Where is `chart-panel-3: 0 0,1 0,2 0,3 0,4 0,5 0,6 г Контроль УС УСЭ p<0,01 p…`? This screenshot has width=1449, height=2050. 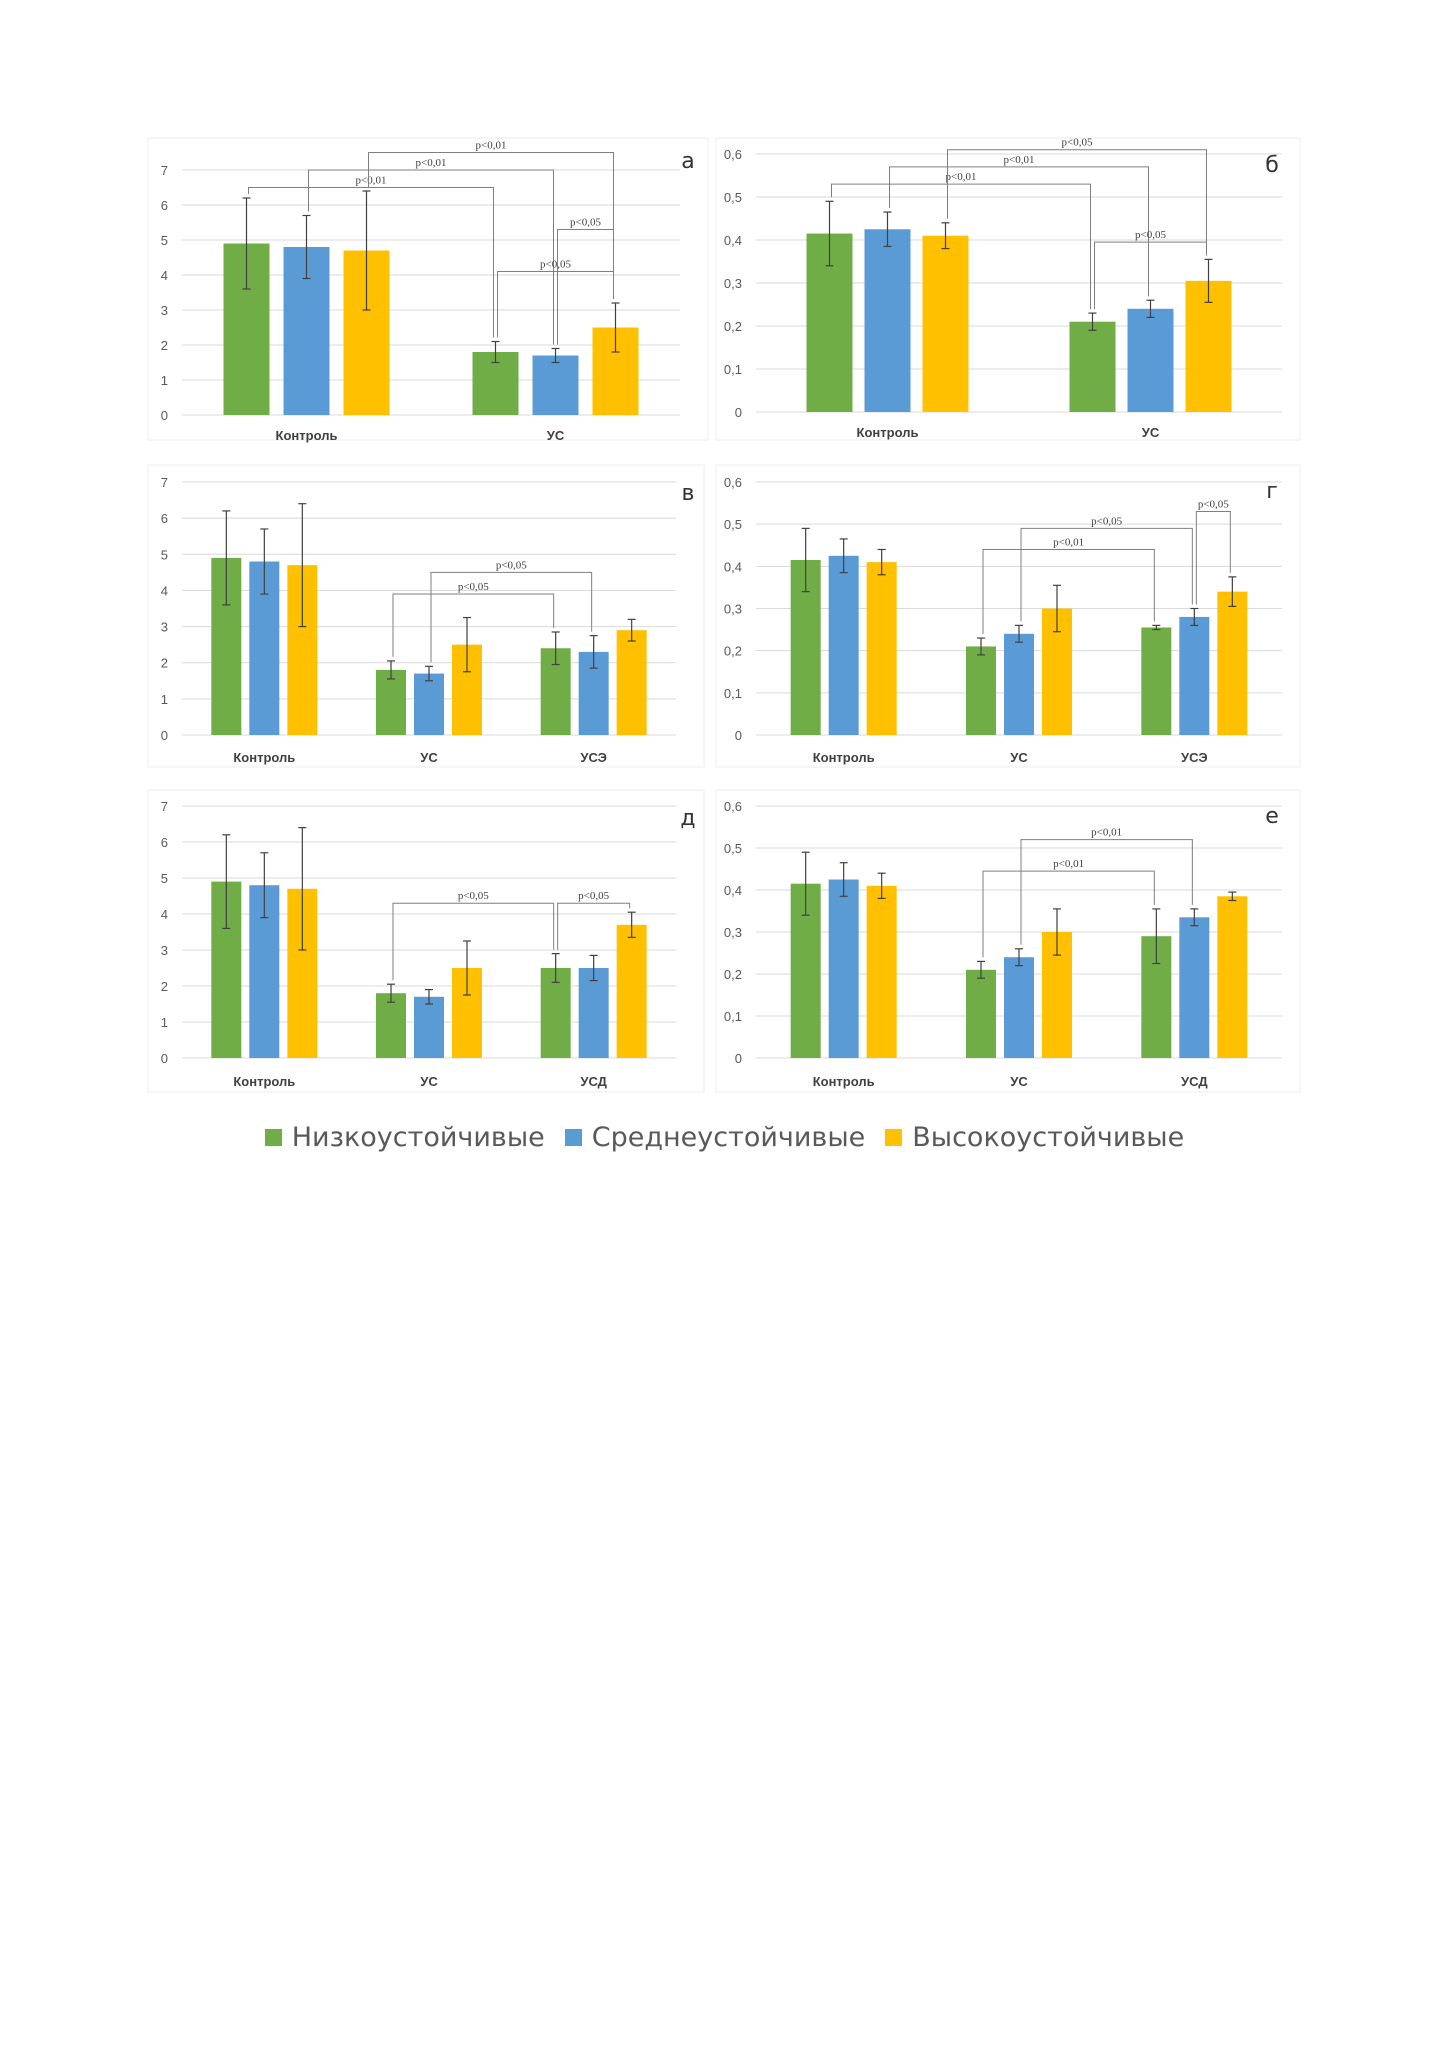 chart-panel-3: 0 0,1 0,2 0,3 0,4 0,5 0,6 г Контроль УС УСЭ p<0,01 p… is located at coordinates (1008, 616).